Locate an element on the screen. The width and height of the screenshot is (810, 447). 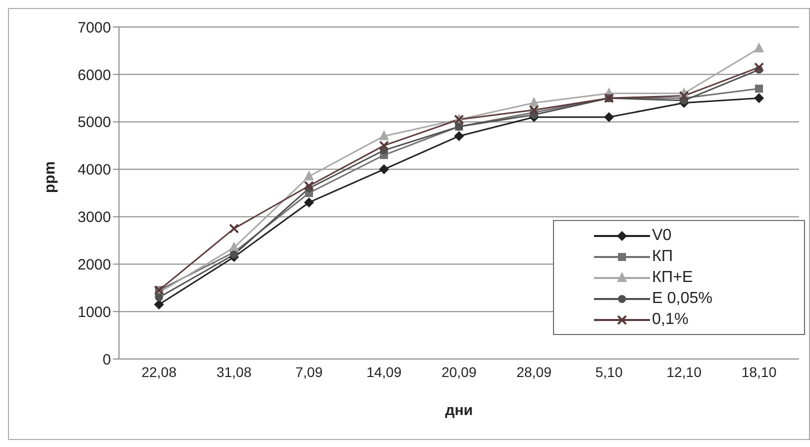
y-tick-label: 5000 is located at coordinates (94, 123).